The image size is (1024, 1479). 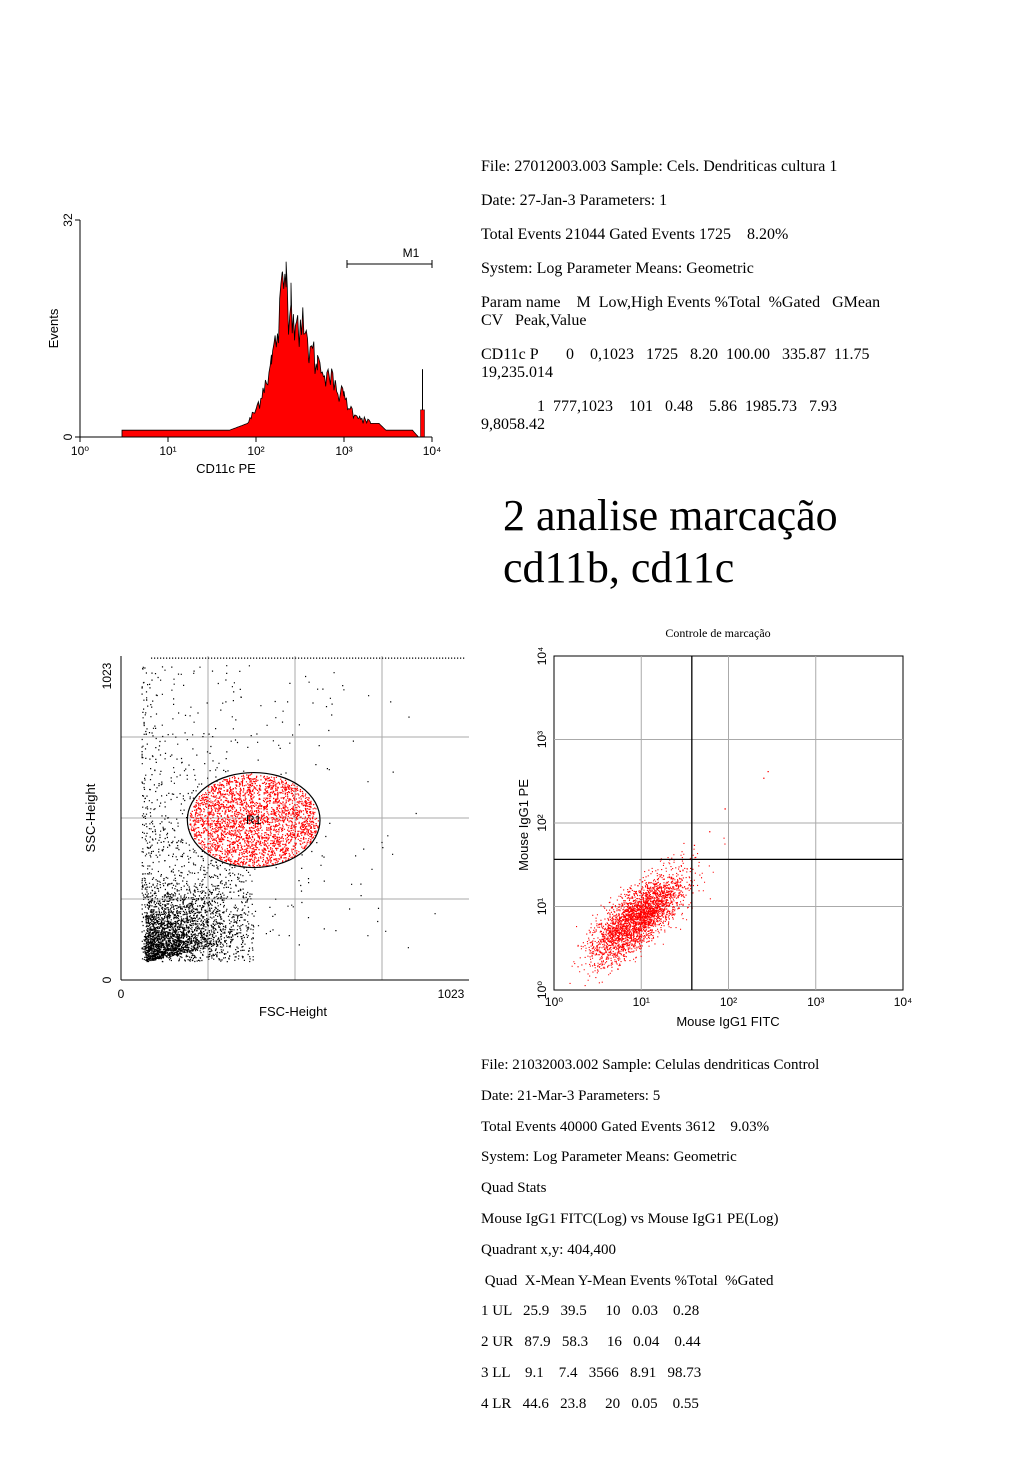 What do you see at coordinates (590, 1311) in the screenshot?
I see `quad-row-ul: 1 UL 25.9 39.5 10 0.03 0.28` at bounding box center [590, 1311].